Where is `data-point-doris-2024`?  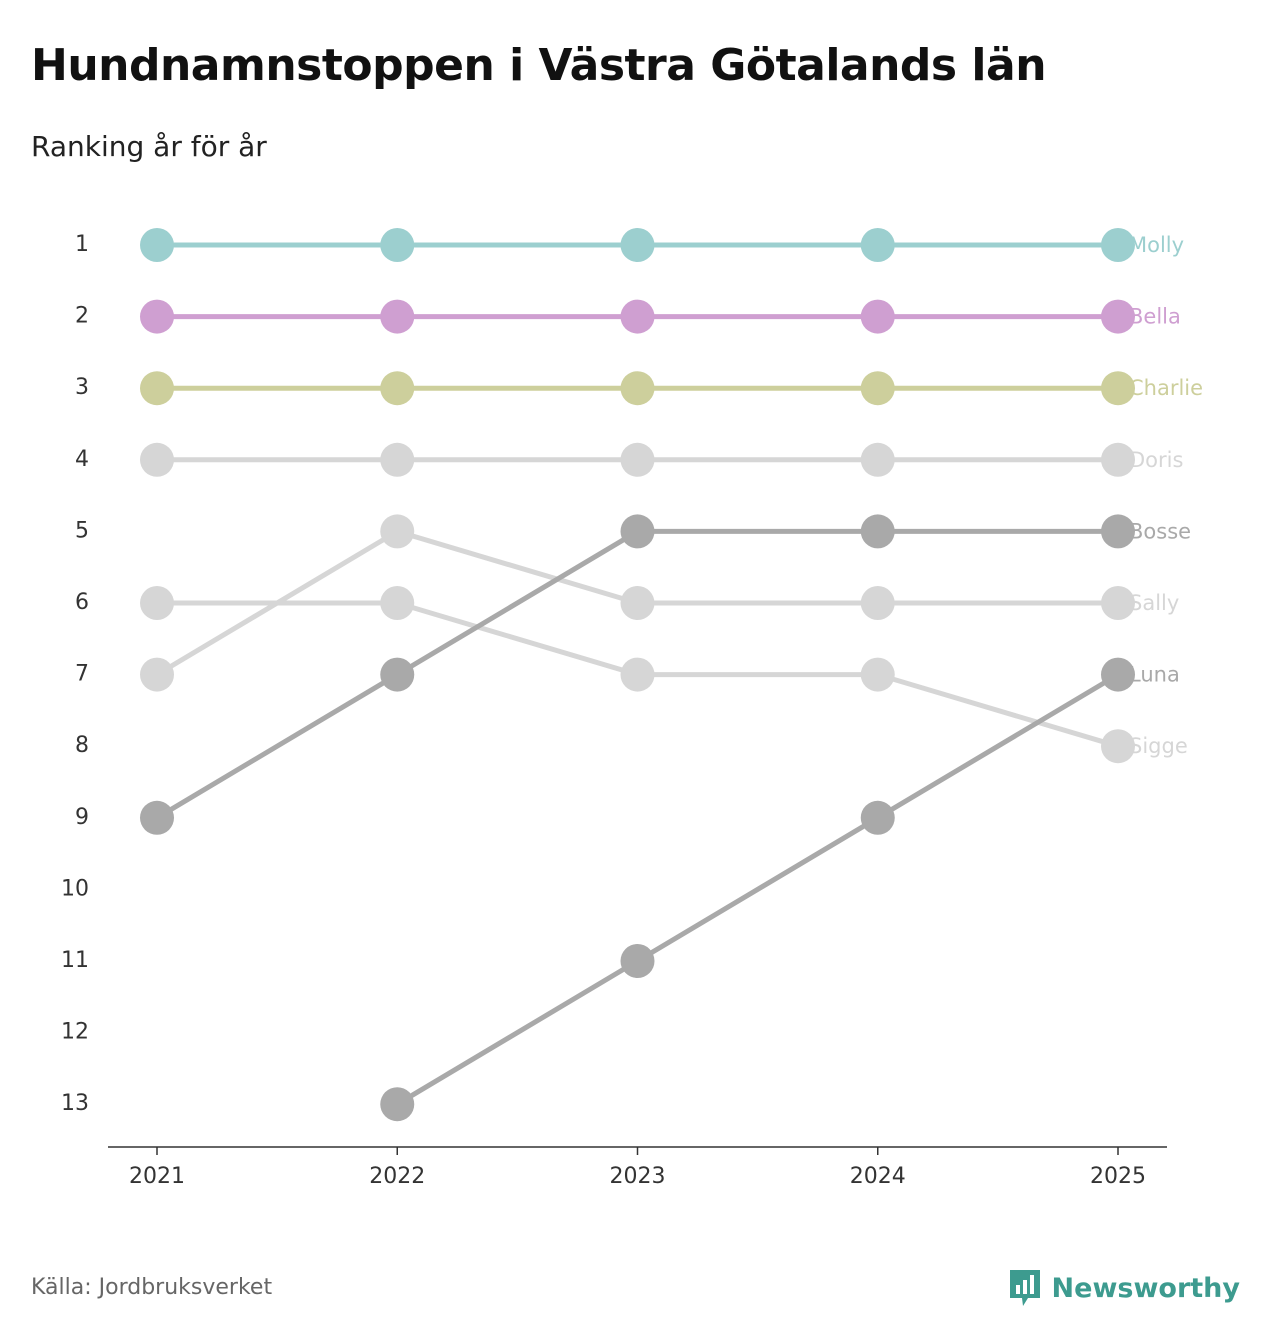 data-point-doris-2024 is located at coordinates (877, 459).